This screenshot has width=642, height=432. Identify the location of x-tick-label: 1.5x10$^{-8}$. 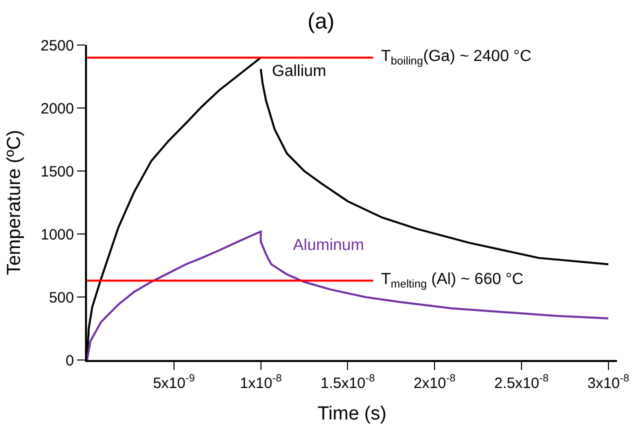
(348, 382).